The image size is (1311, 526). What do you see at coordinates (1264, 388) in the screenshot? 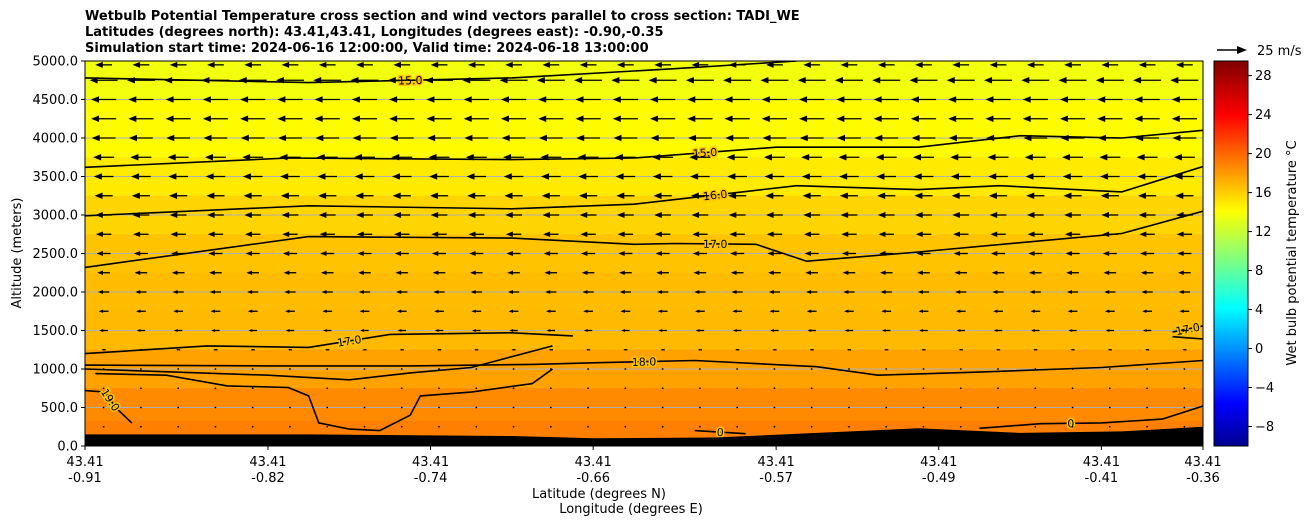
I see `colorbar-tick-label: −4` at bounding box center [1264, 388].